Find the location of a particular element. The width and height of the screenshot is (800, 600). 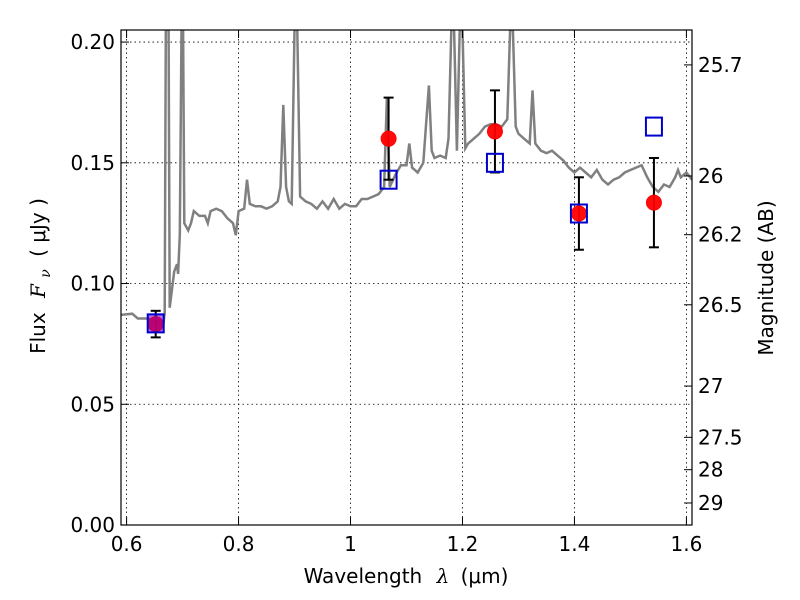

x-tick-label: 1.4 is located at coordinates (575, 544).